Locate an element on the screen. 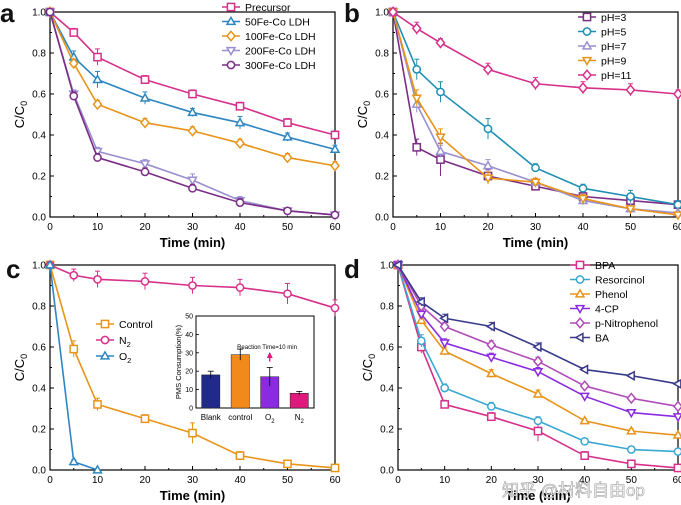 This screenshot has width=681, height=505. legend-label: p-Nitrophenol is located at coordinates (626, 324).